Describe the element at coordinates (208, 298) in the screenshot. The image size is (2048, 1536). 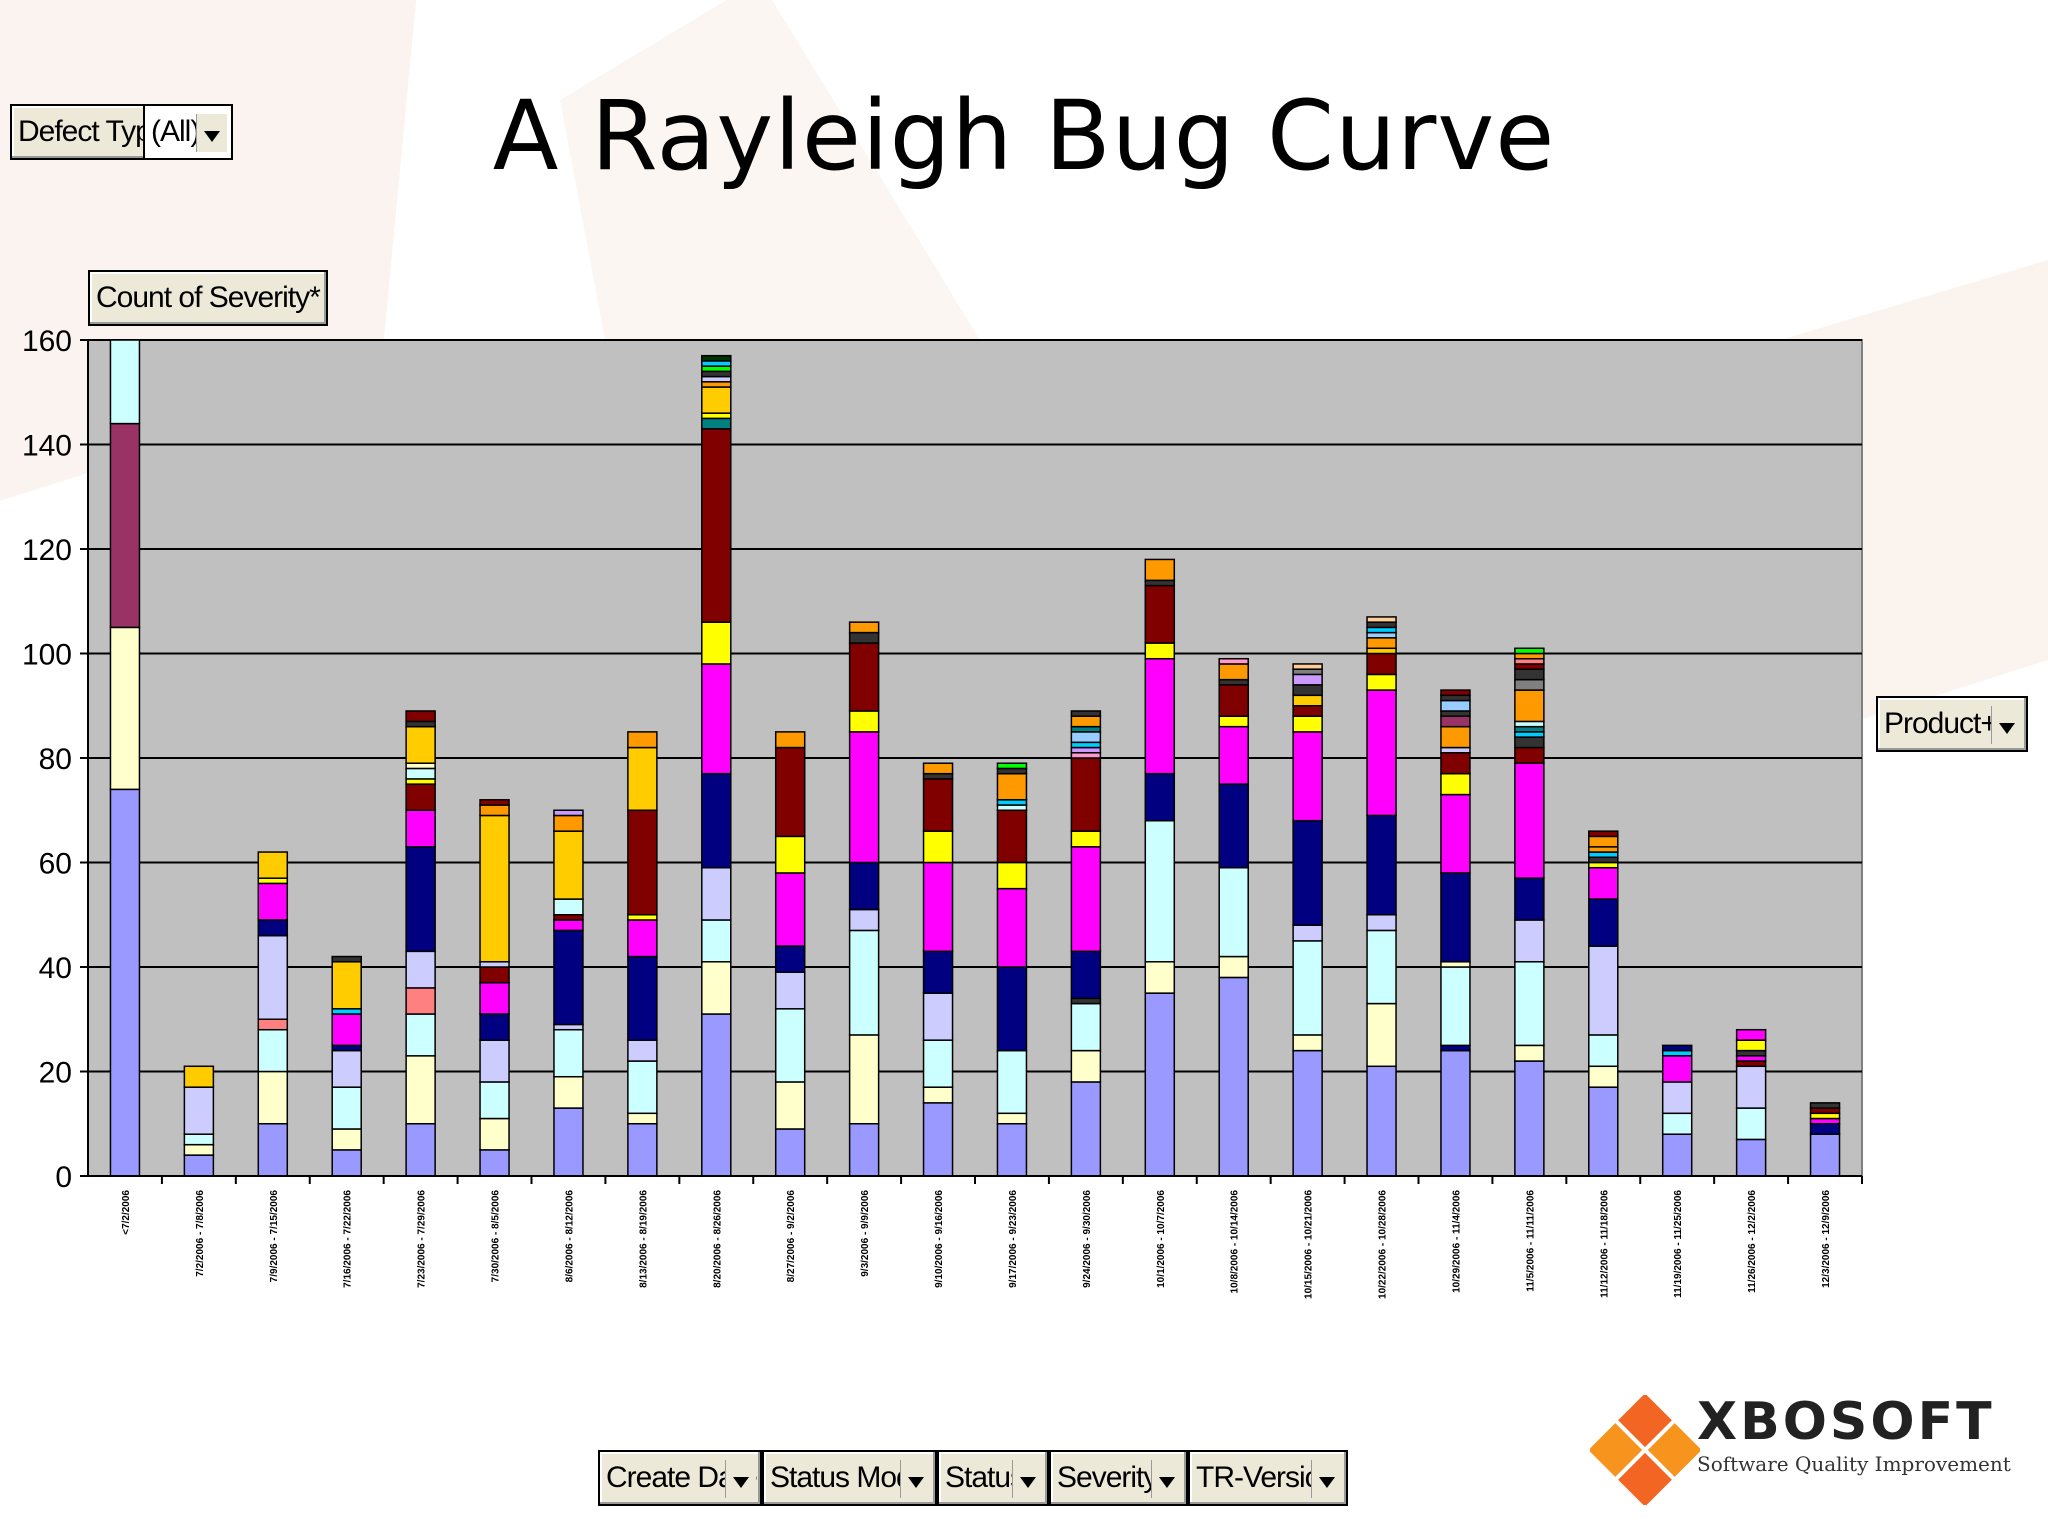
I see `data-field-count-of-severity: Count of Severity*` at that location.